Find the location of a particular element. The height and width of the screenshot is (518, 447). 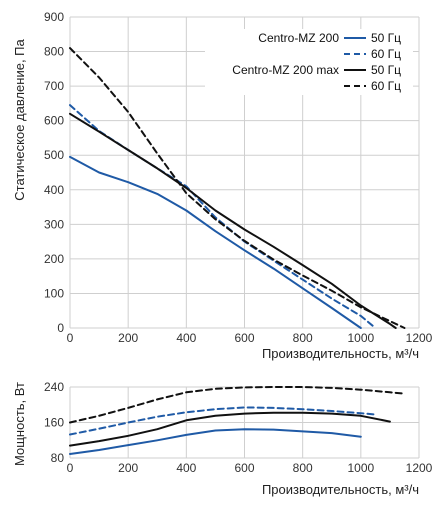

legend-group-label-centro-mz-200-max: Centro-MZ 200 max is located at coordinates (285, 70).